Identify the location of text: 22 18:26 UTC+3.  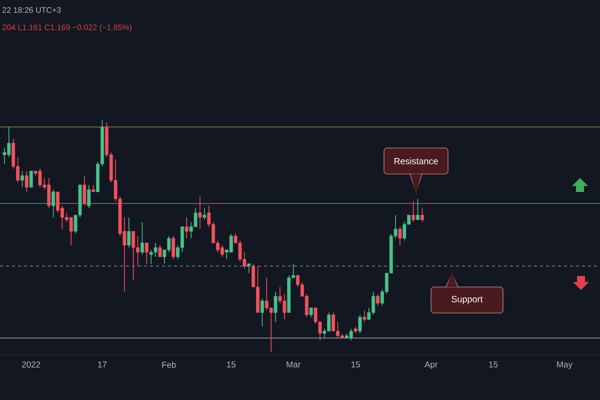
(31, 10).